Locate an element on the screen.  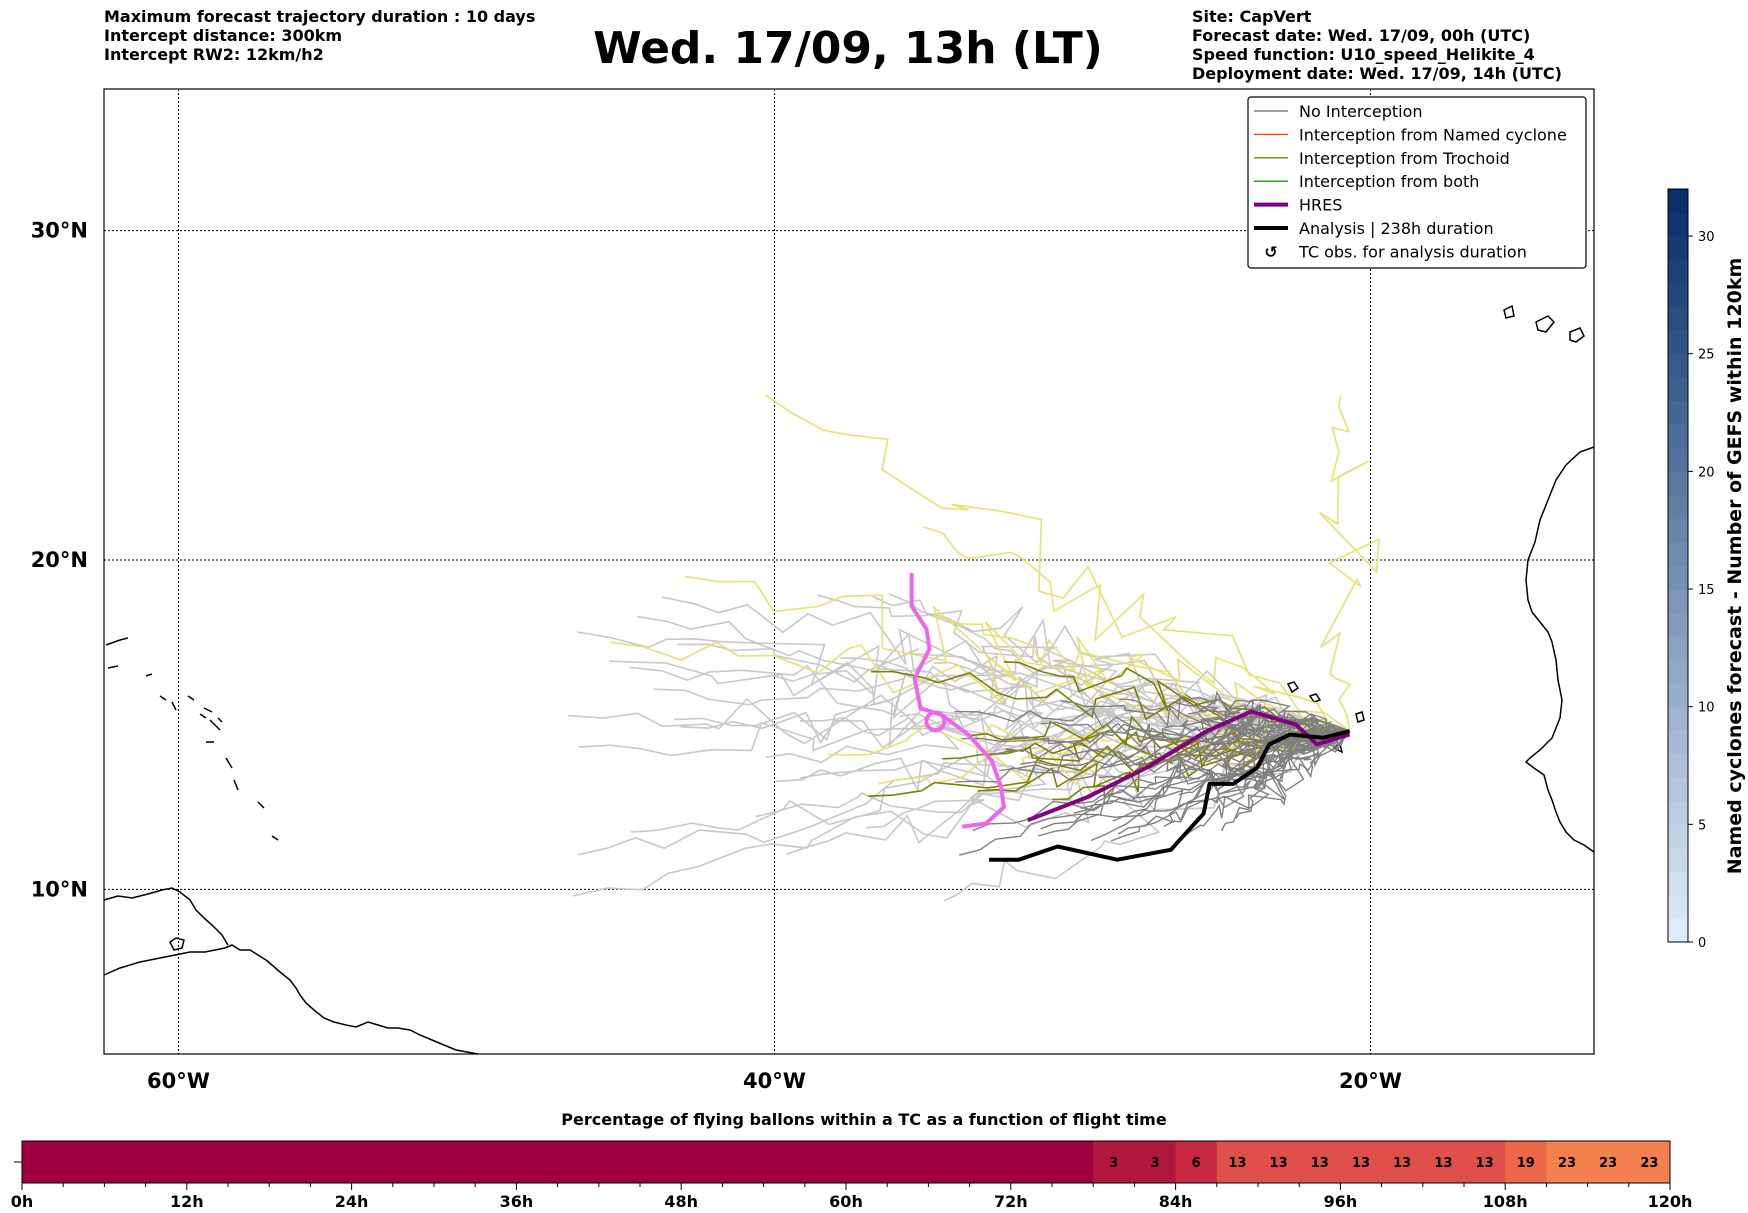
legend-label: Interception from Named cyclone is located at coordinates (1433, 134).